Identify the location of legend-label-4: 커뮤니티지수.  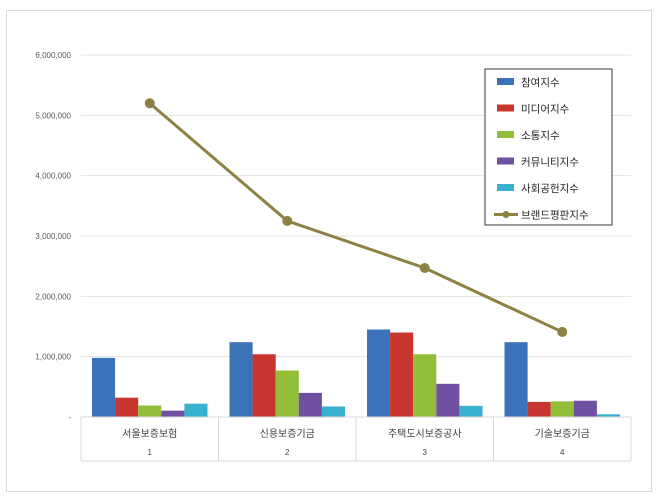
(550, 163).